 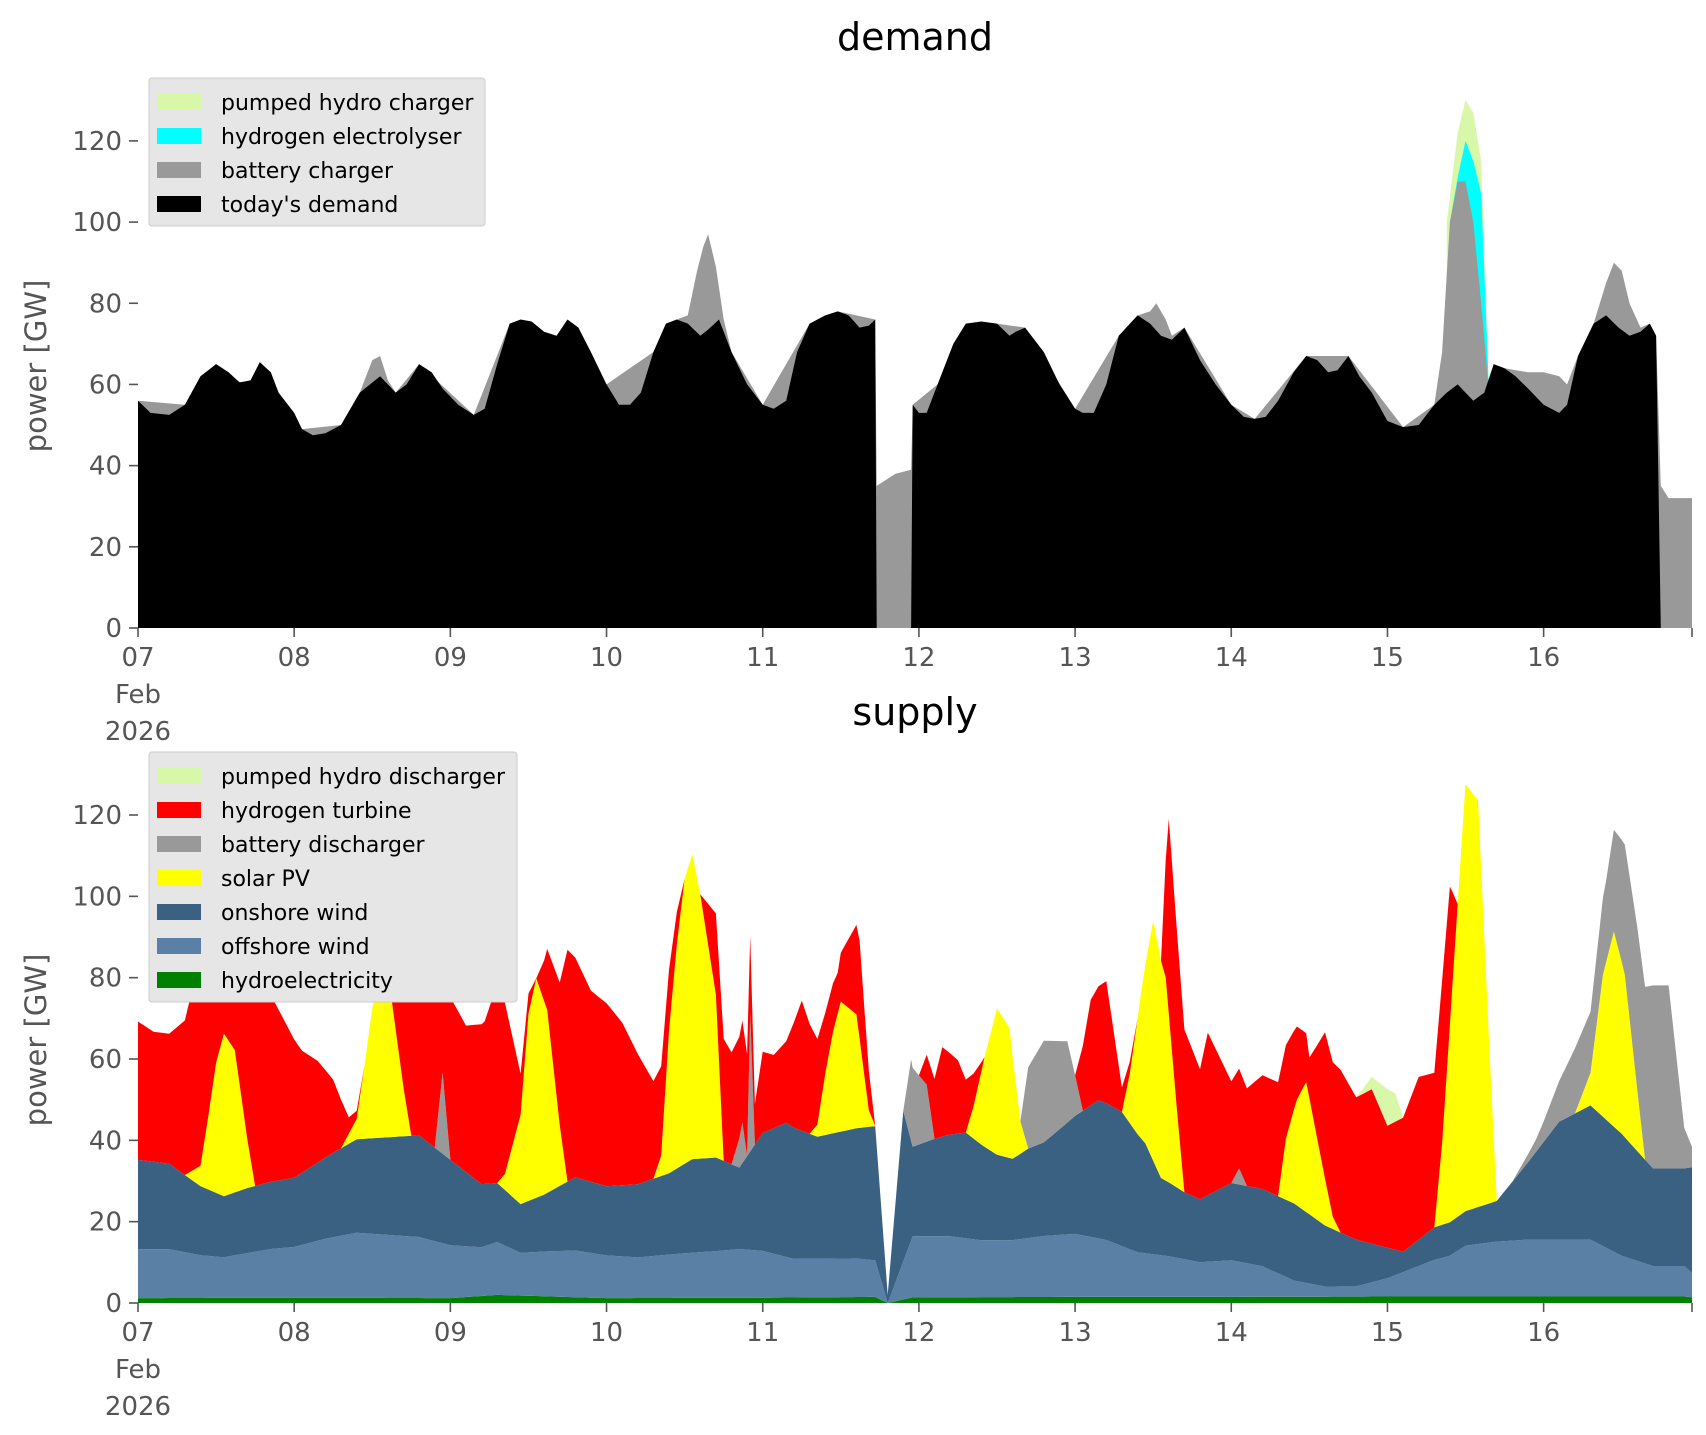 I want to click on supply-area-onshore-wind, so click(x=915, y=1201).